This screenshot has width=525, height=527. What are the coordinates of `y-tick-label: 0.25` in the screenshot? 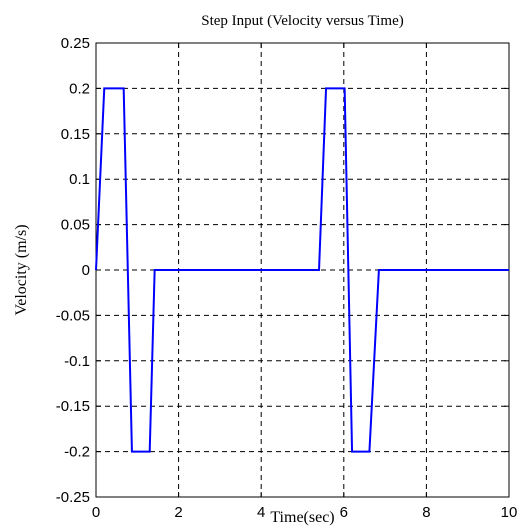 It's located at (75, 43).